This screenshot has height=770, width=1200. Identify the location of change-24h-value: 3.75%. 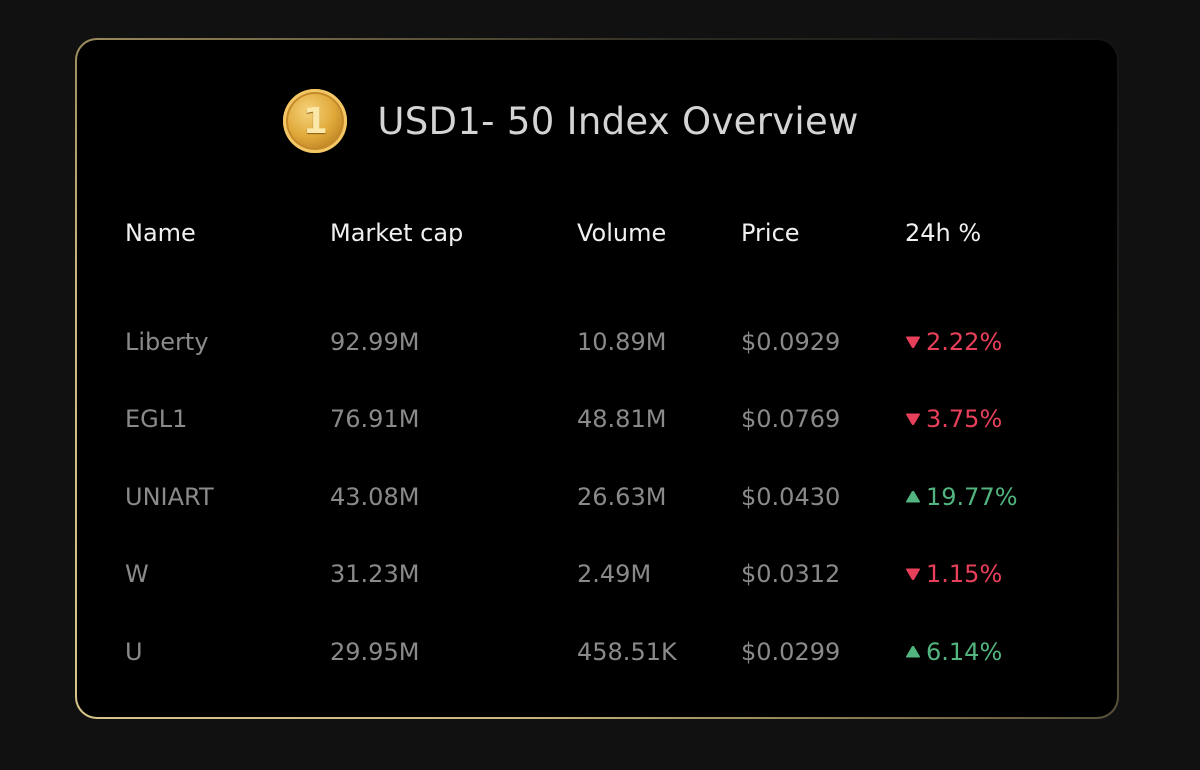
(964, 419).